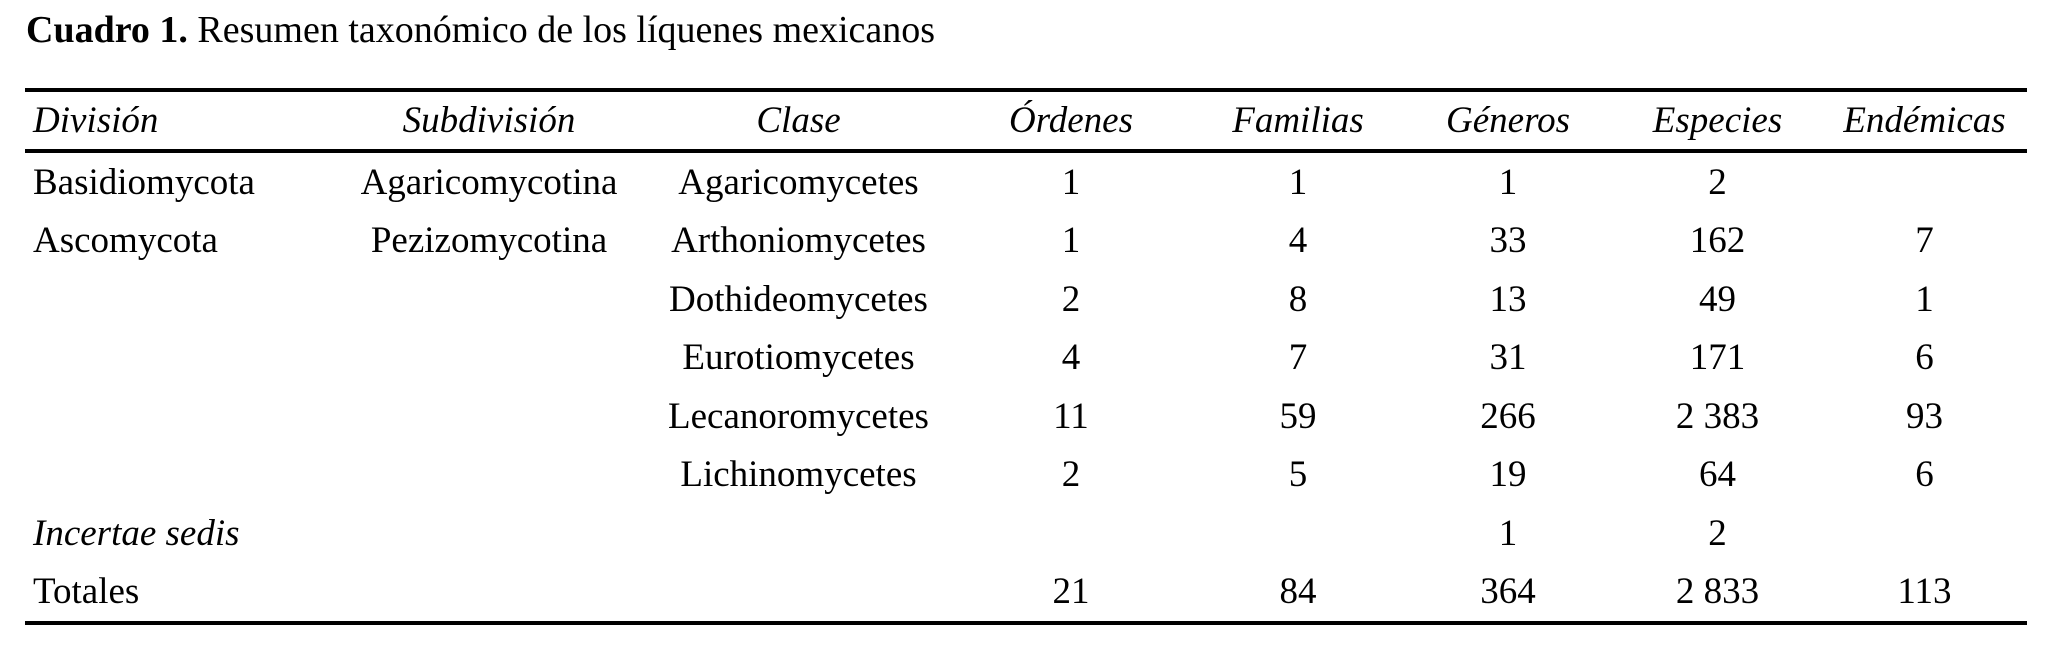 The height and width of the screenshot is (645, 2049). I want to click on cell-clase: Dothideomycetes, so click(798, 299).